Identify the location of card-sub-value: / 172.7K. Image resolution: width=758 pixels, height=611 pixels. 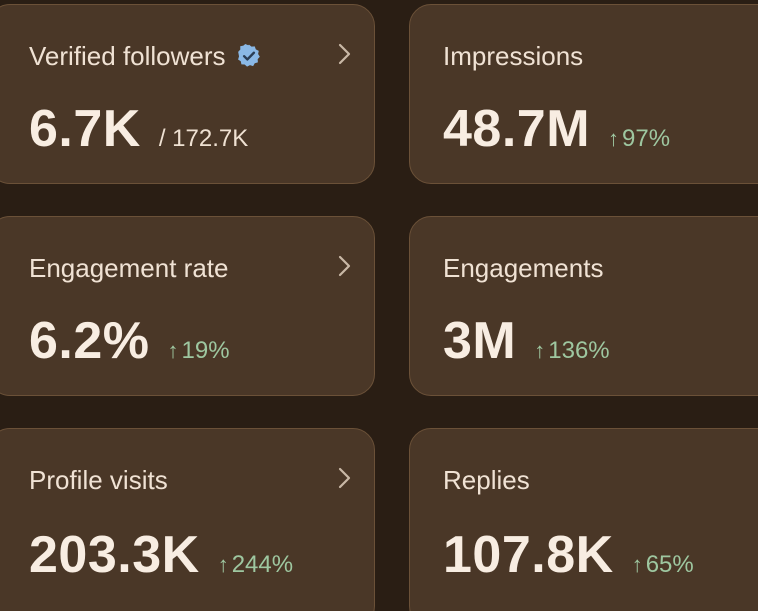
(203, 138).